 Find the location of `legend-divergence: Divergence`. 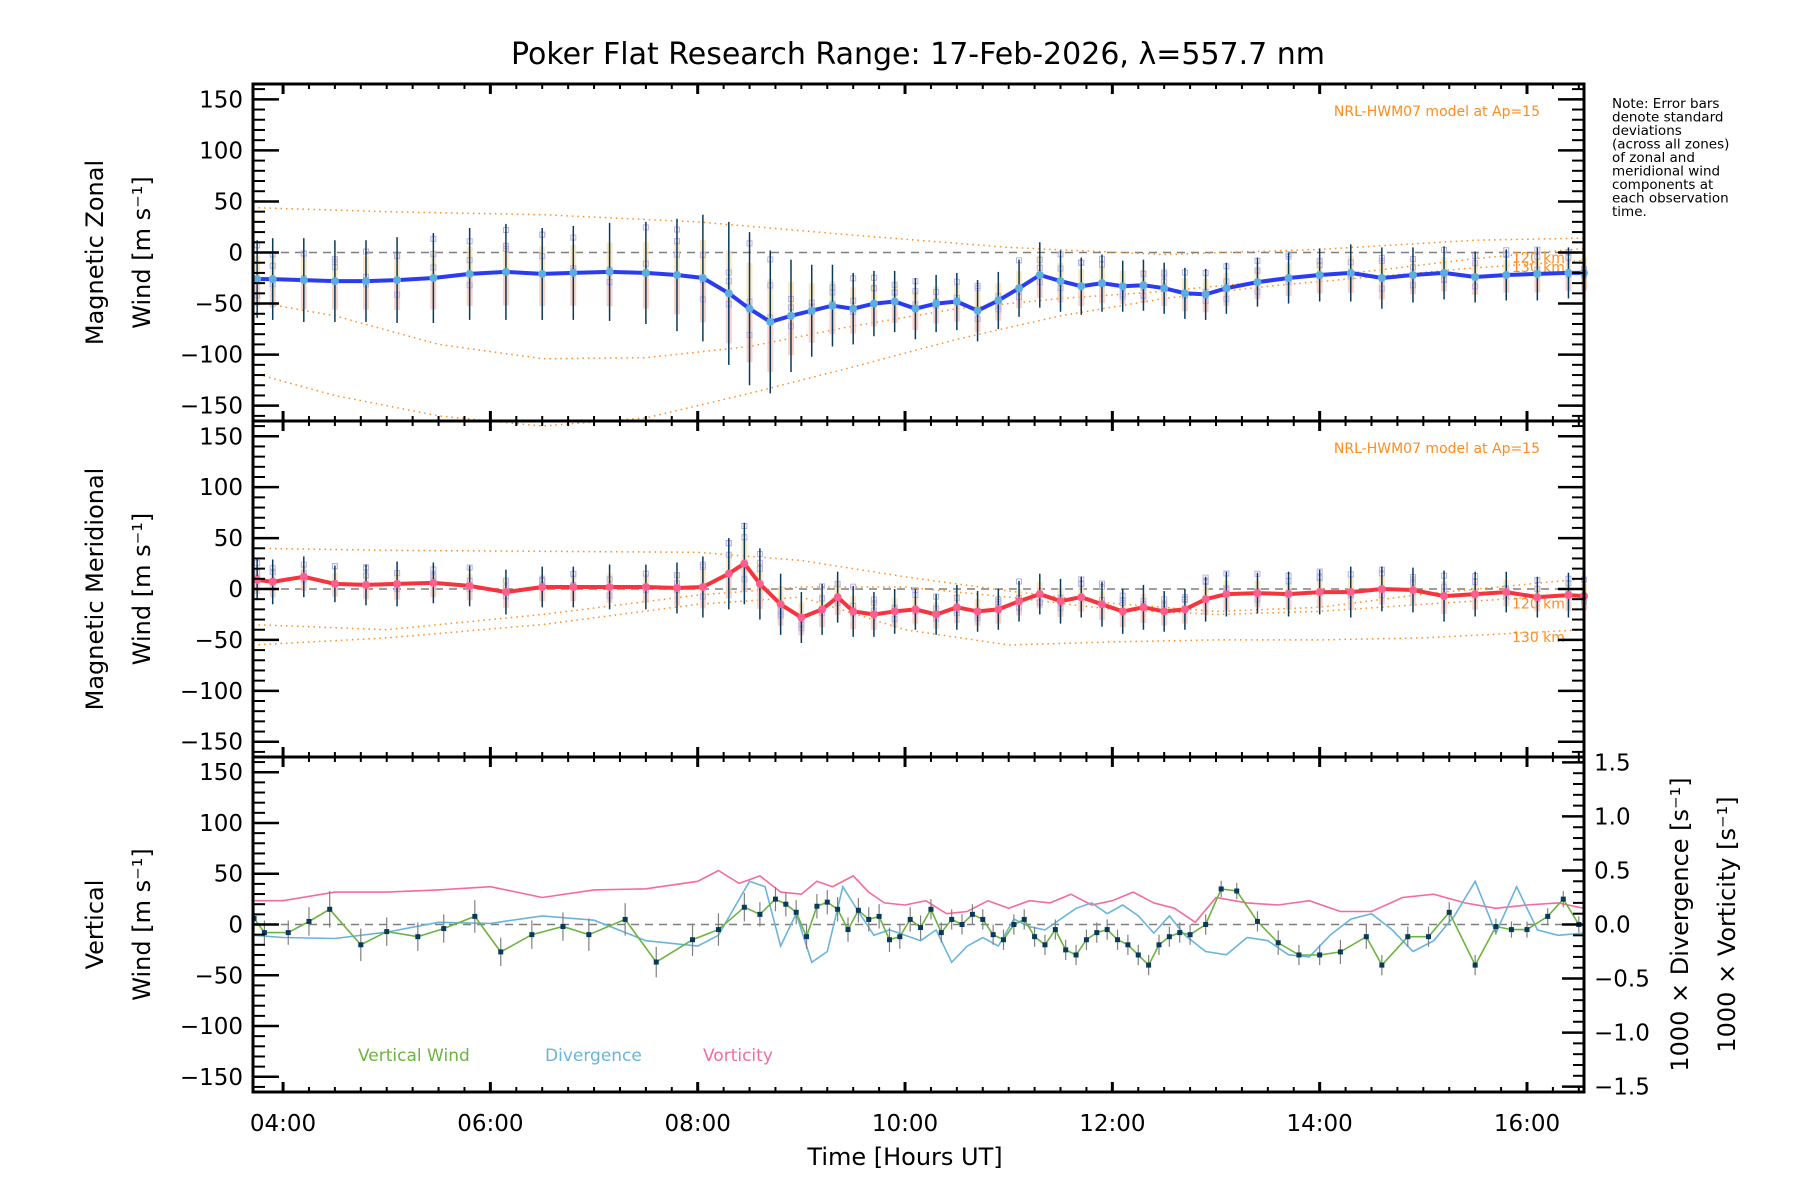

legend-divergence: Divergence is located at coordinates (593, 1056).